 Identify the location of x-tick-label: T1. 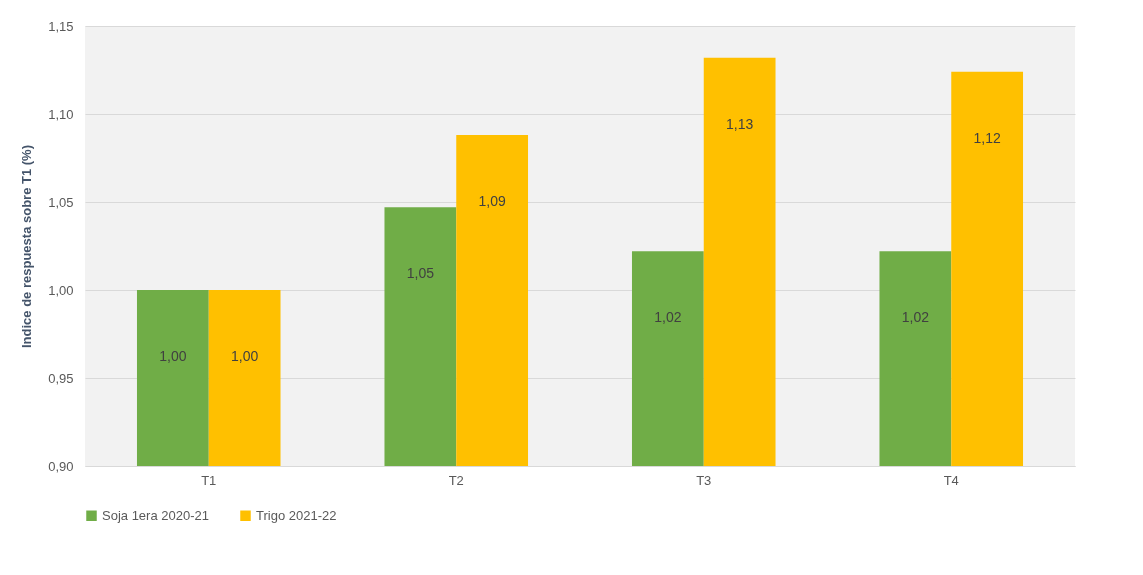
(209, 480).